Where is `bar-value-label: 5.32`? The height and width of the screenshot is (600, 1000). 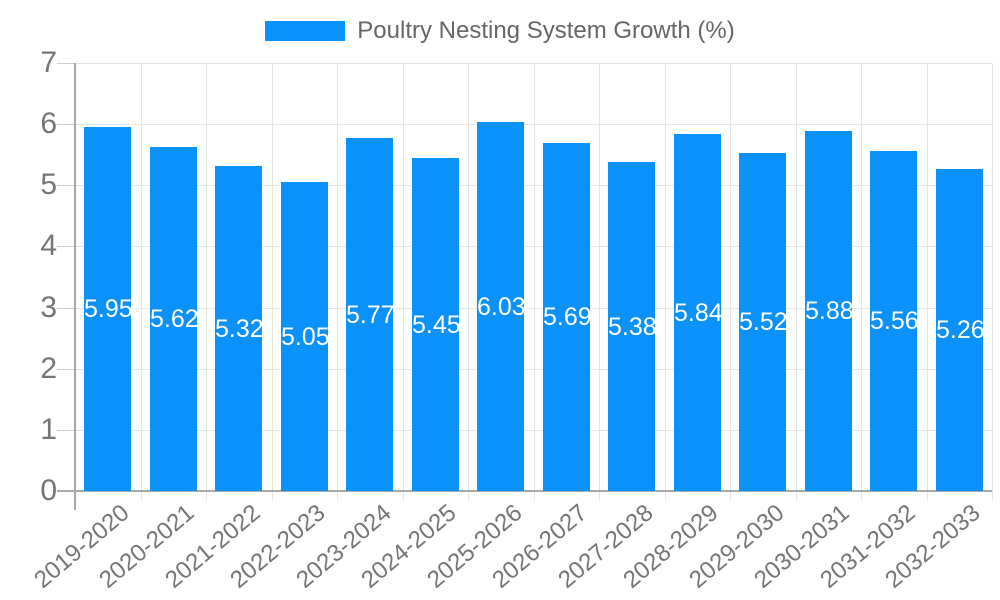
bar-value-label: 5.32 is located at coordinates (239, 329).